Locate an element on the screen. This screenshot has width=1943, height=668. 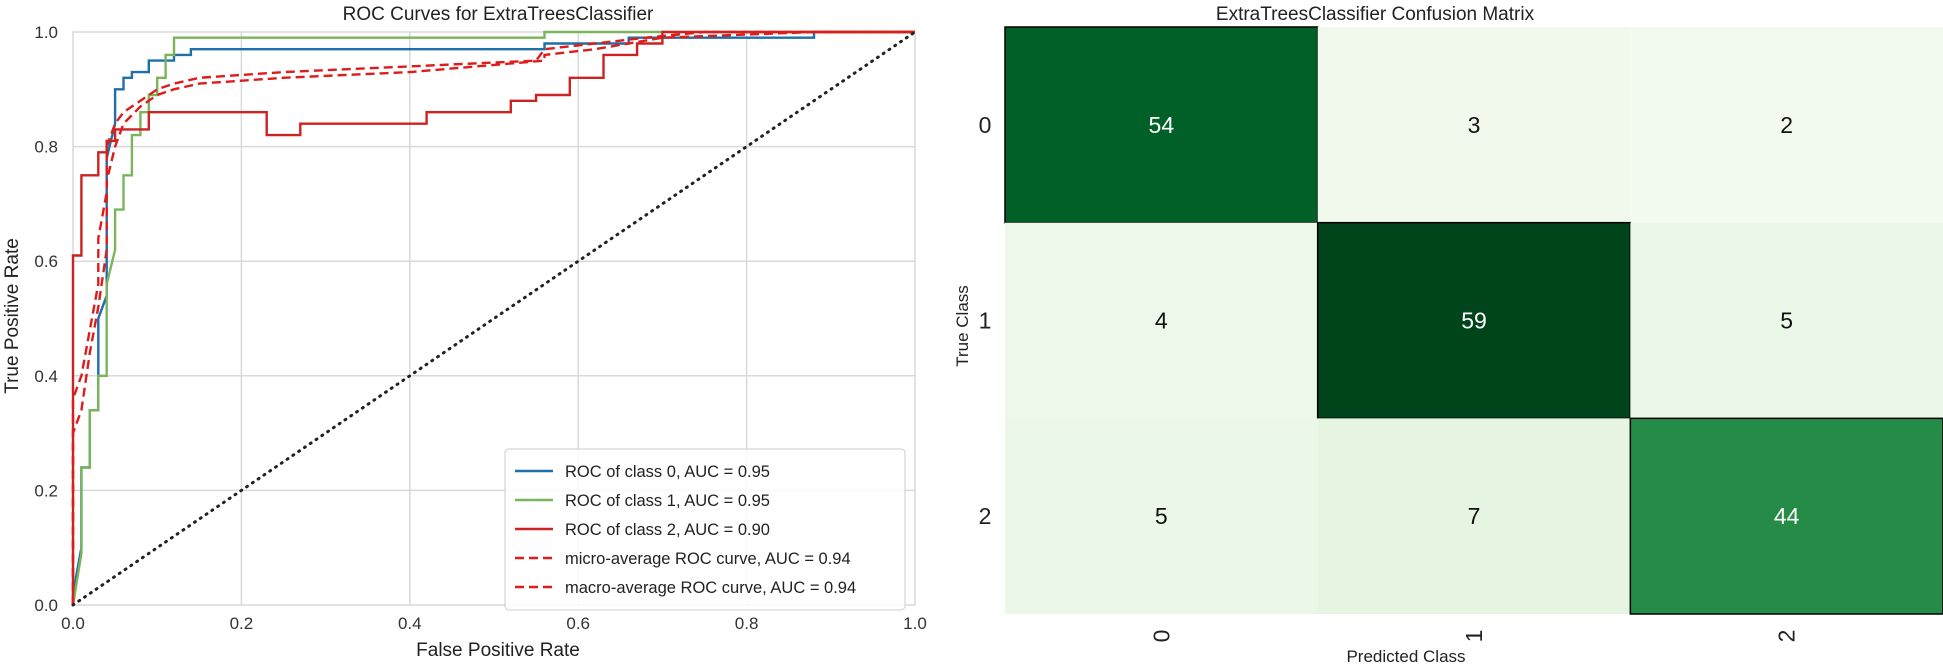
roc-y-tick-label: 0.2 is located at coordinates (46, 490).